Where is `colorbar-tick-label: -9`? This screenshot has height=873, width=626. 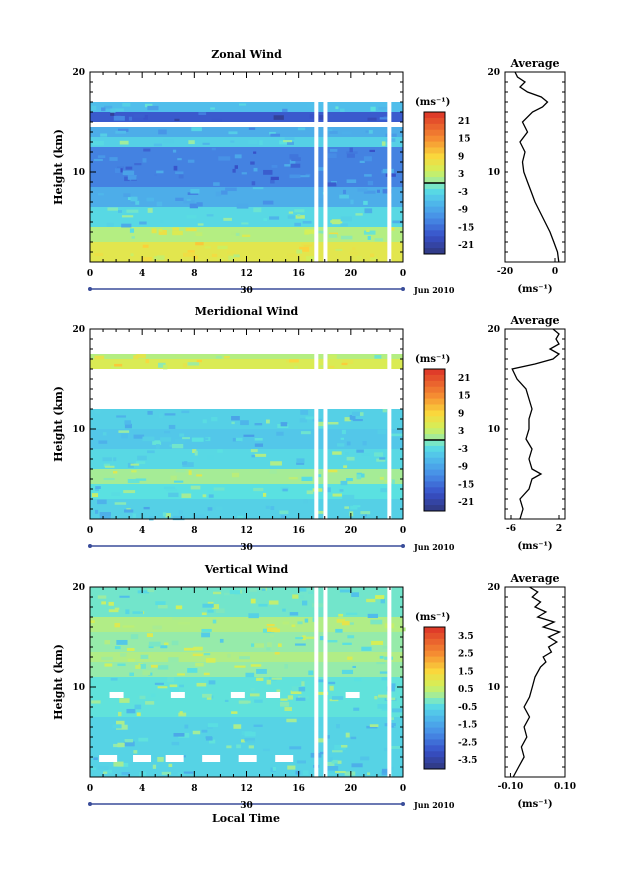 colorbar-tick-label: -9 is located at coordinates (463, 468).